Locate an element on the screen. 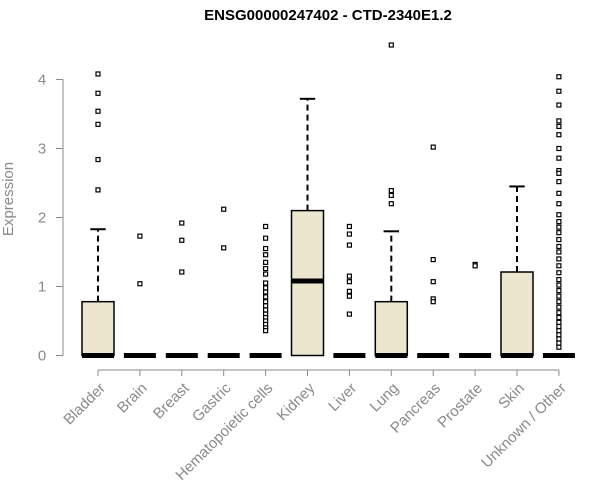  x-tick-label: Breast is located at coordinates (171, 400).